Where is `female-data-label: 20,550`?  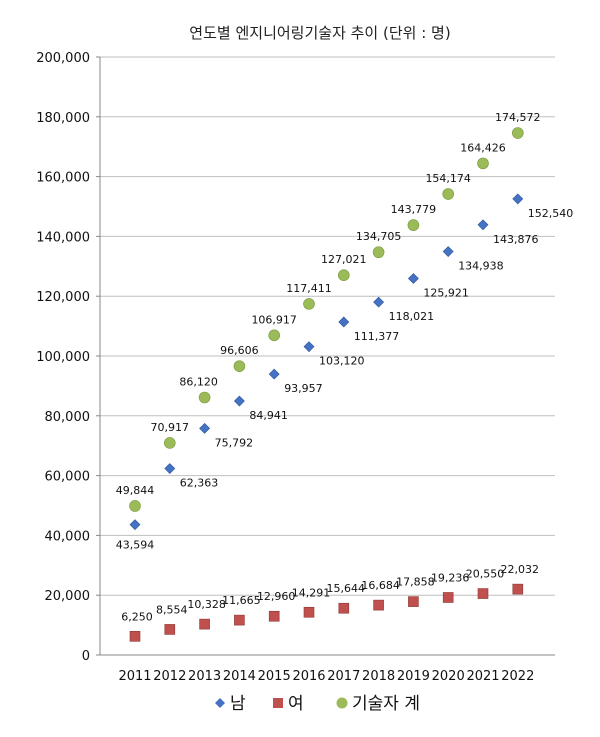 female-data-label: 20,550 is located at coordinates (485, 574).